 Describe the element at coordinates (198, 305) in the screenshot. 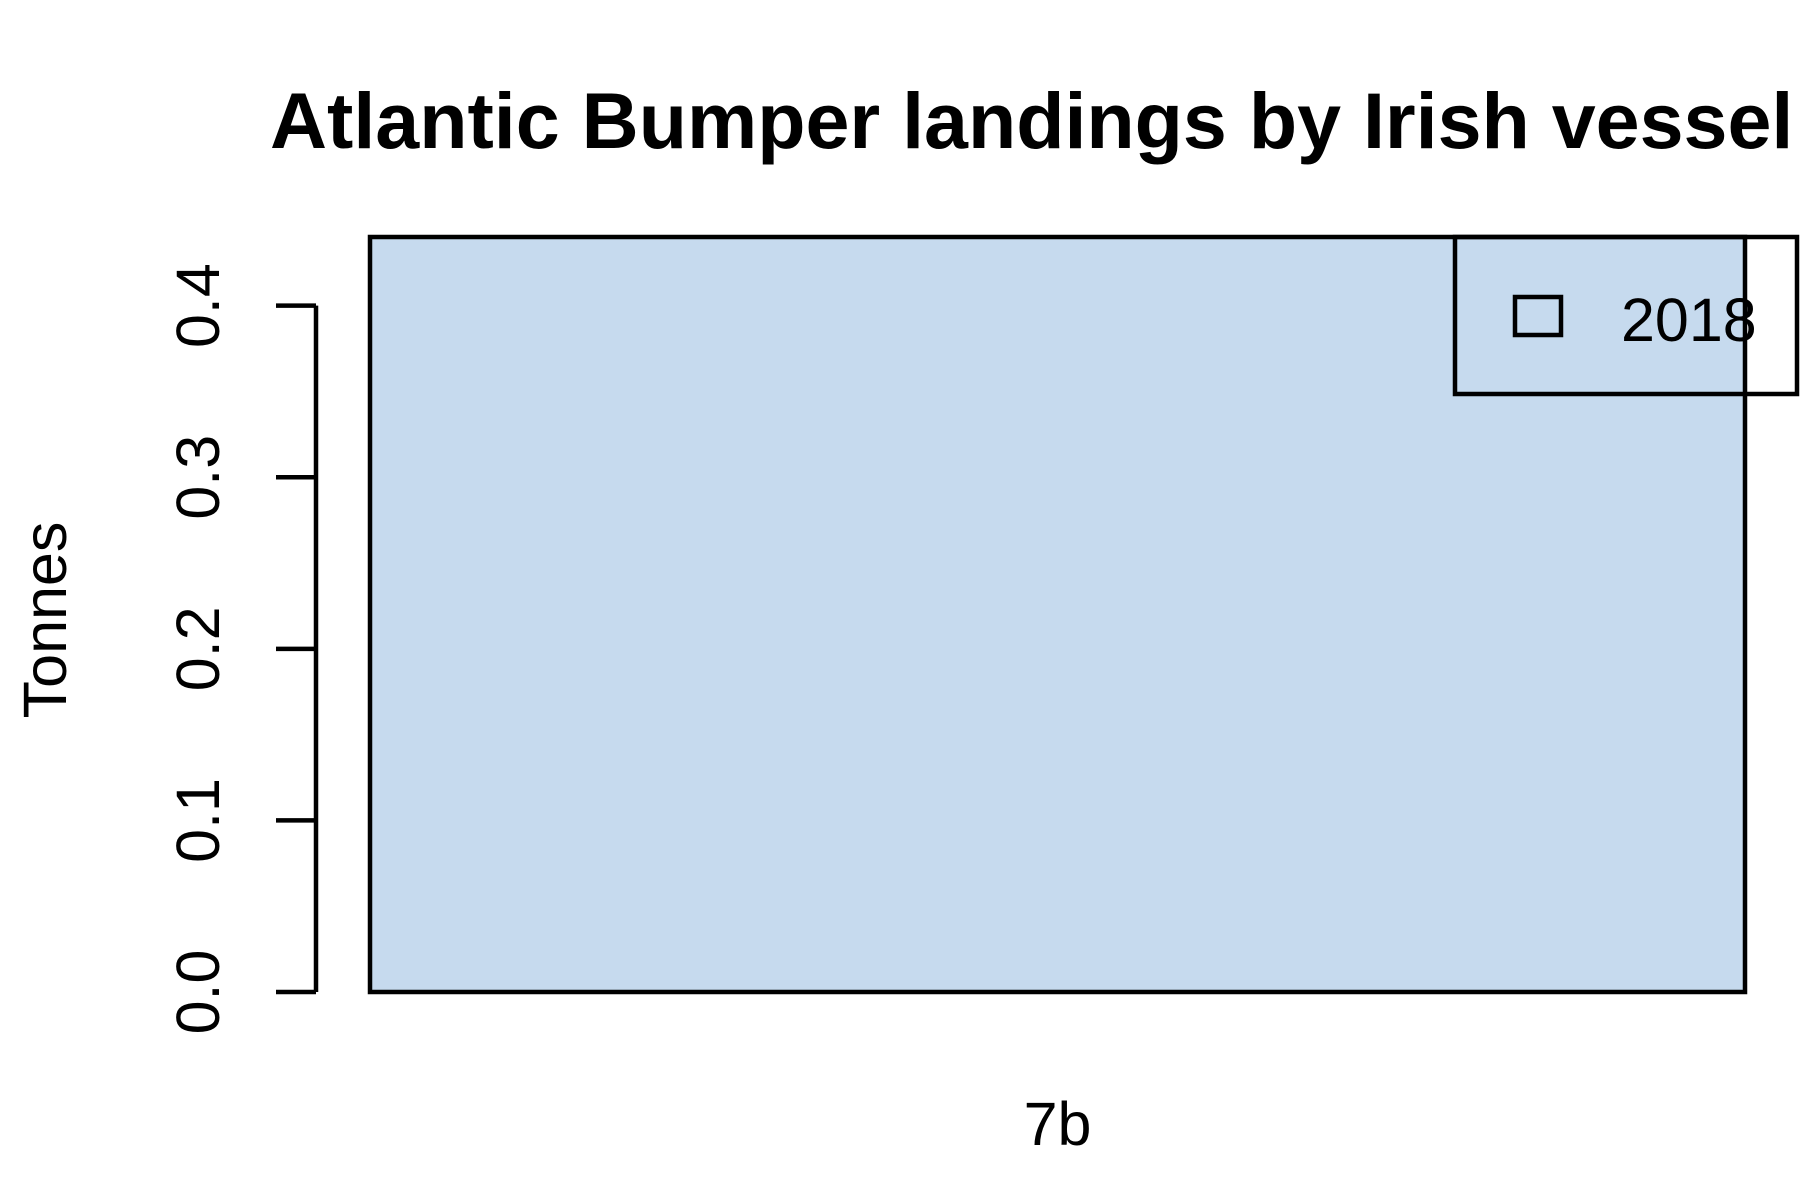

I see `y-tick-label: 0.4` at that location.